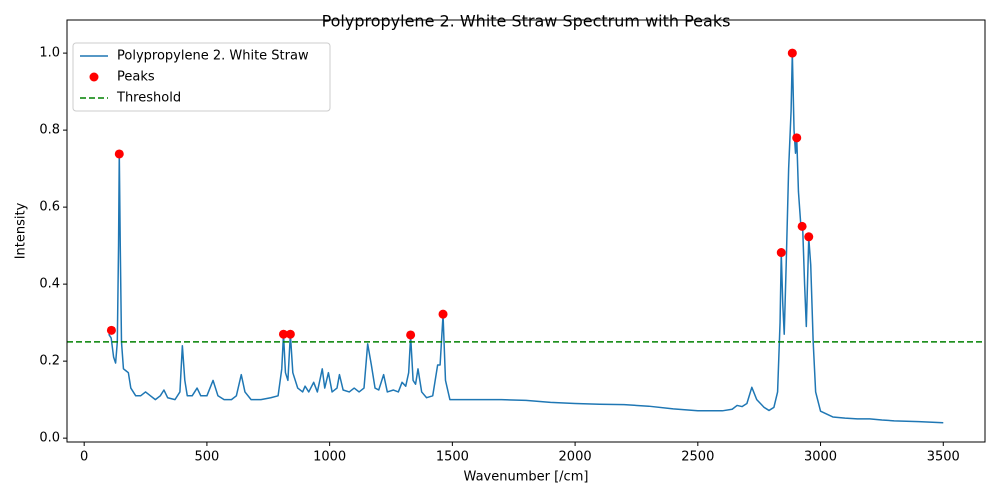 This screenshot has width=1000, height=500. Describe the element at coordinates (49, 361) in the screenshot. I see `y-tick-label: 0.2` at that location.